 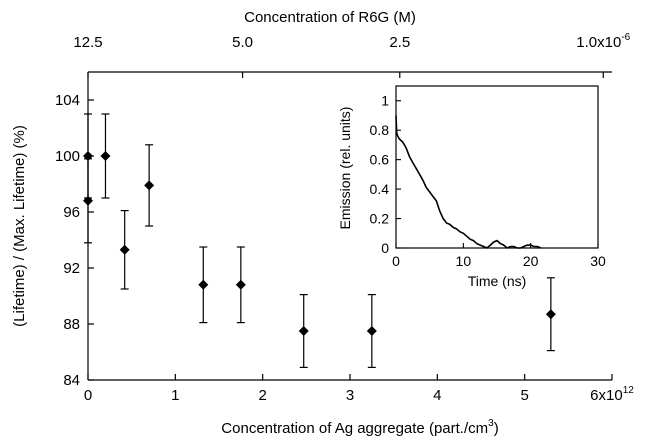 I want to click on y-axis-ticks: 84 88 92 96 100 104, so click(x=74, y=240).